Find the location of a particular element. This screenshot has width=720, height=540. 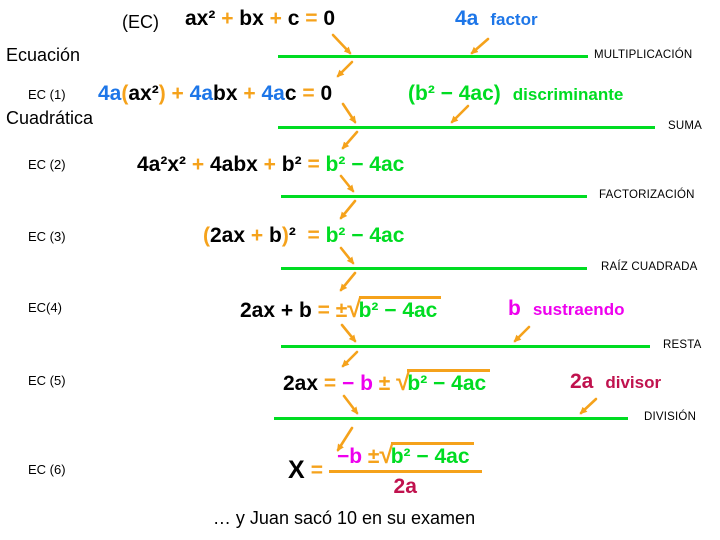

eq-token: ) + is located at coordinates (174, 93).